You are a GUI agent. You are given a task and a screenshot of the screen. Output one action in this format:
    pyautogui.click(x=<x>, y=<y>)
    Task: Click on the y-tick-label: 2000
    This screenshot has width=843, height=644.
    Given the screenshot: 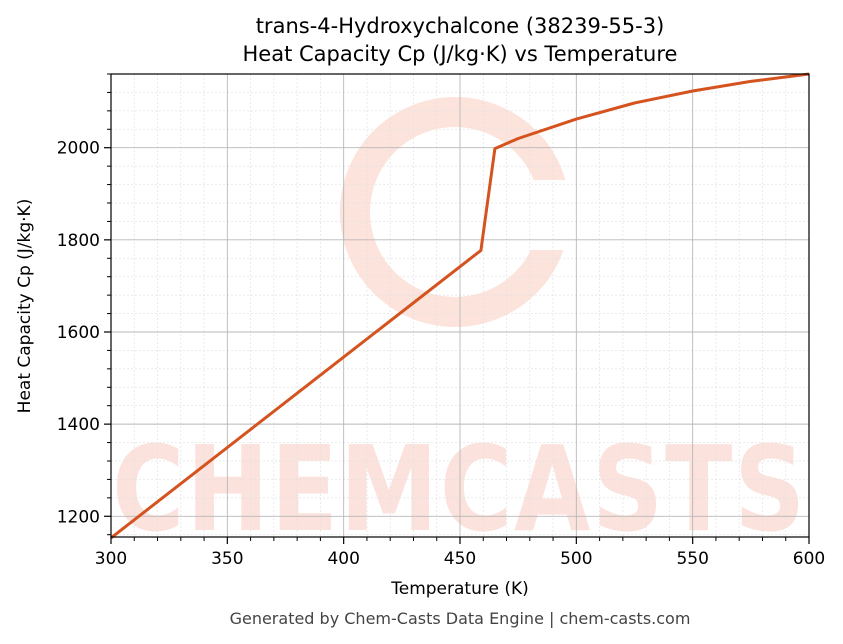 What is the action you would take?
    pyautogui.click(x=78, y=149)
    